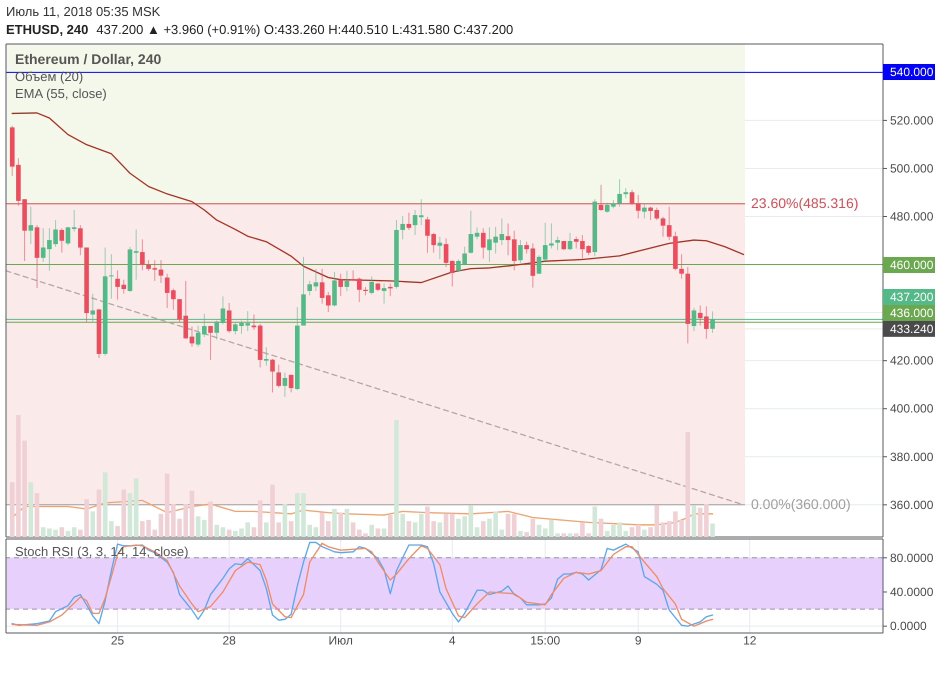  What do you see at coordinates (909, 264) in the screenshot?
I see `ref-line-label: 460.000` at bounding box center [909, 264].